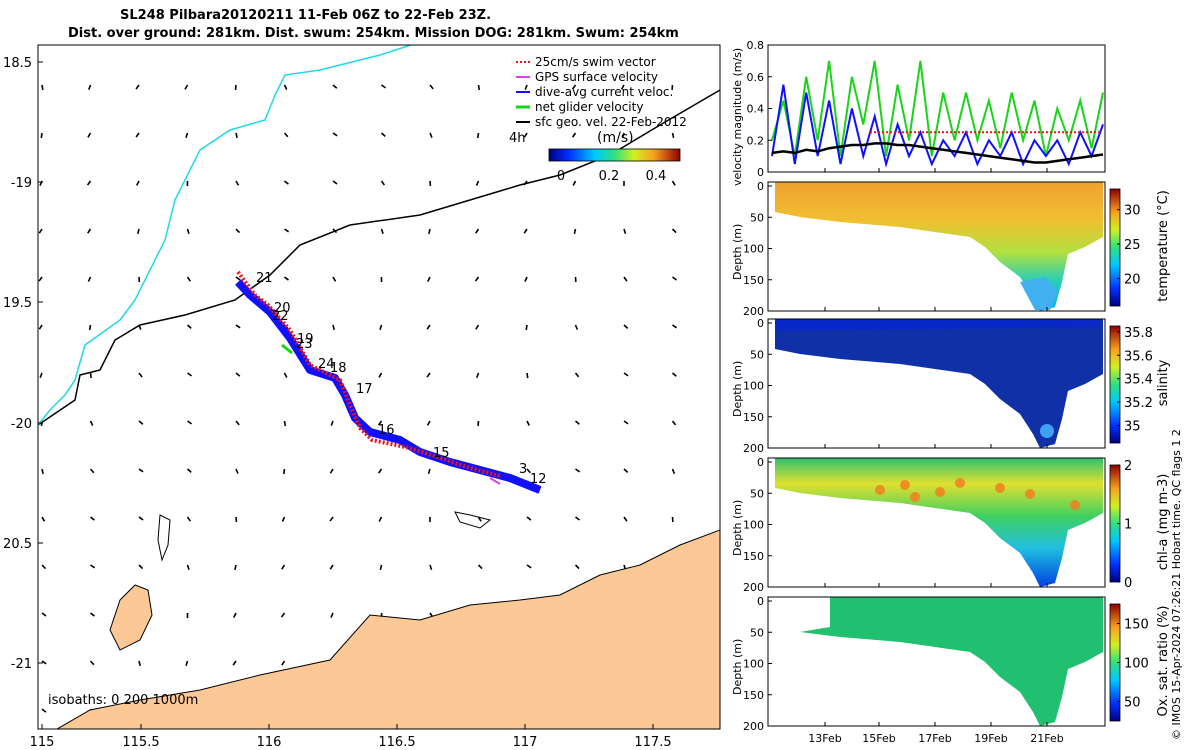  I want to click on colorbar-ticks: 0 0.2 0.4, so click(611, 176).